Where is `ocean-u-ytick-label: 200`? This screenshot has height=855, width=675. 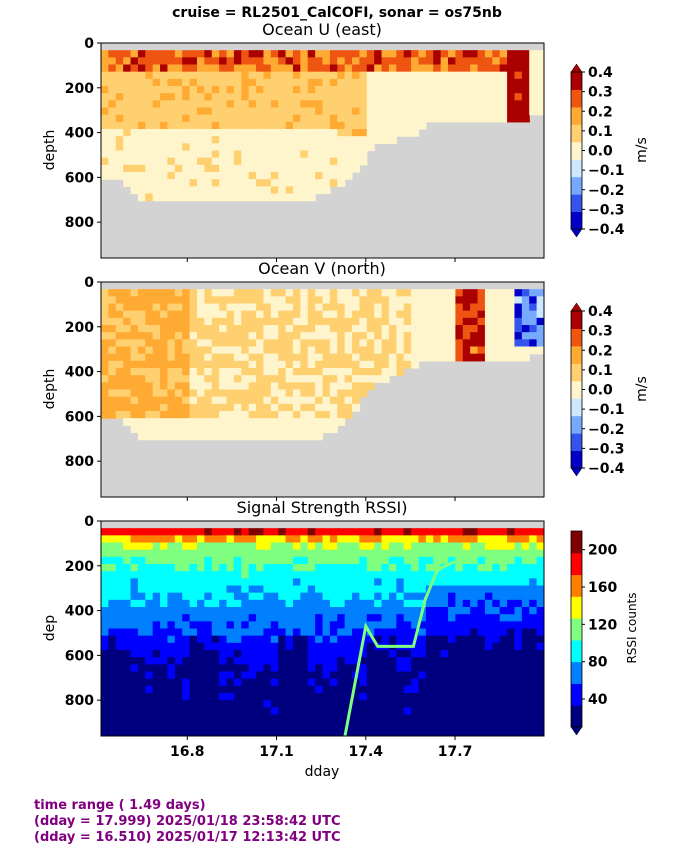
ocean-u-ytick-label: 200 is located at coordinates (79, 89).